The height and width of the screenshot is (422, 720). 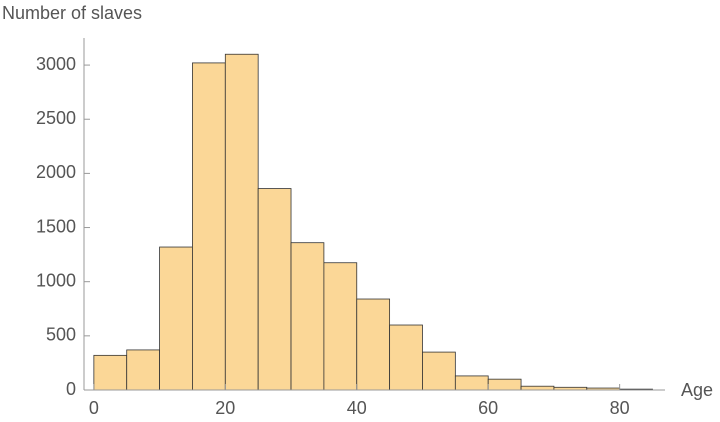 What do you see at coordinates (56, 172) in the screenshot?
I see `y-tick-label: 2000` at bounding box center [56, 172].